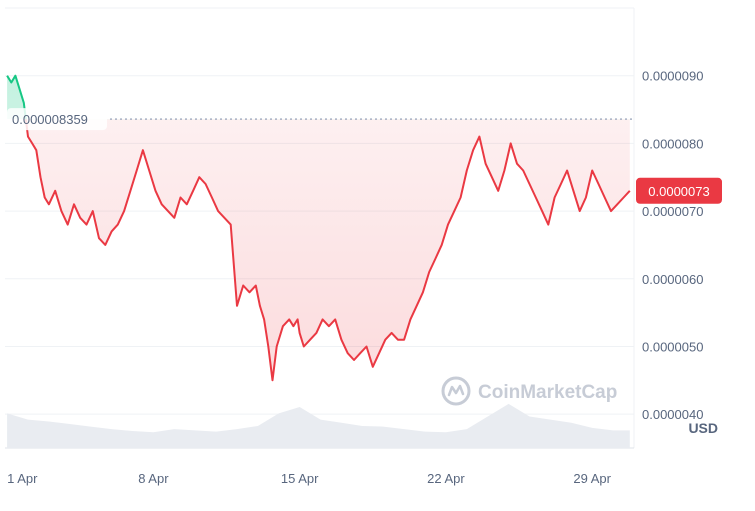 The image size is (755, 511). Describe the element at coordinates (153, 478) in the screenshot. I see `x-tick-label: 8 Apr` at that location.